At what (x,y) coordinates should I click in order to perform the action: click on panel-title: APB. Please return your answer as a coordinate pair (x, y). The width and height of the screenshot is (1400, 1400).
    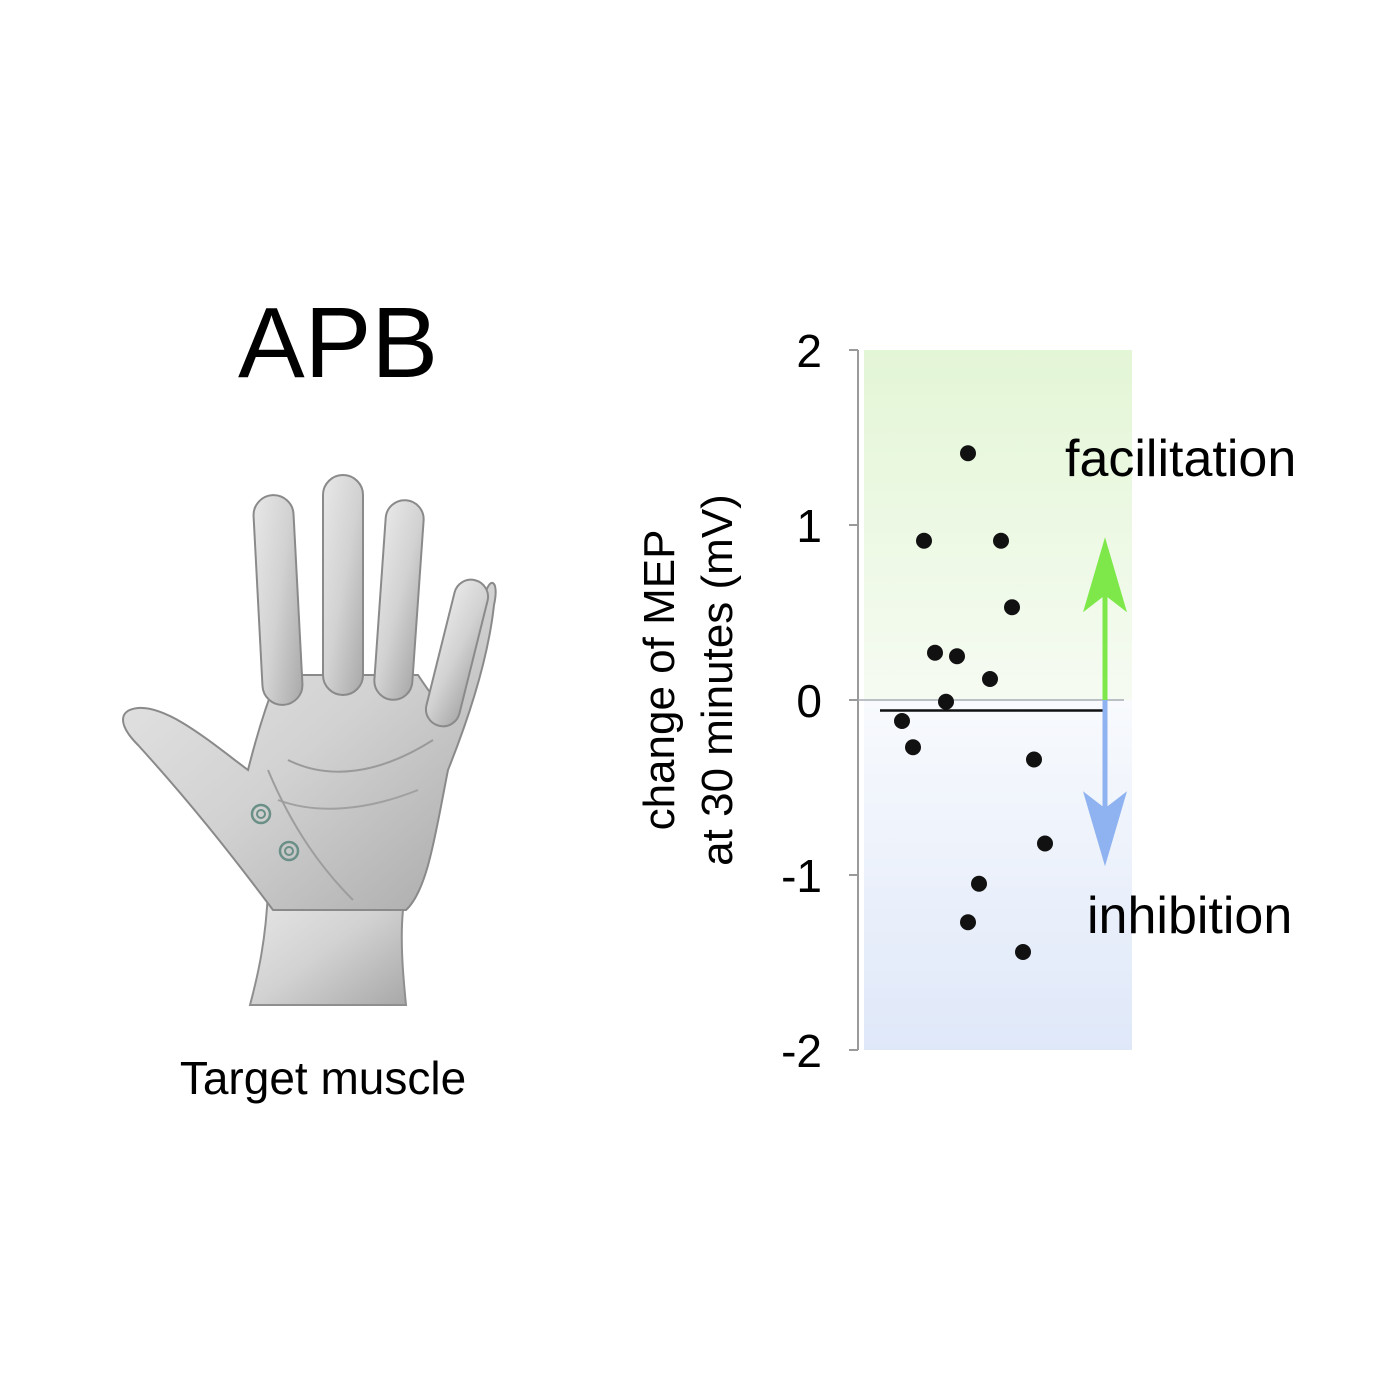
    Looking at the image, I should click on (338, 343).